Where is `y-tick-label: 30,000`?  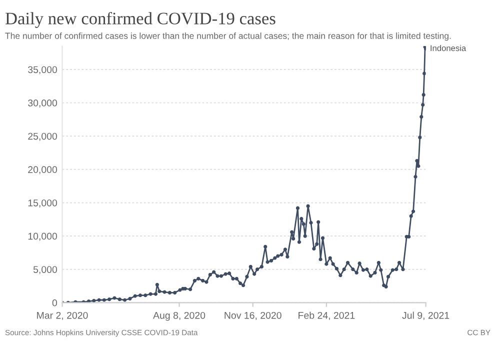
y-tick-label: 30,000 is located at coordinates (43, 104).